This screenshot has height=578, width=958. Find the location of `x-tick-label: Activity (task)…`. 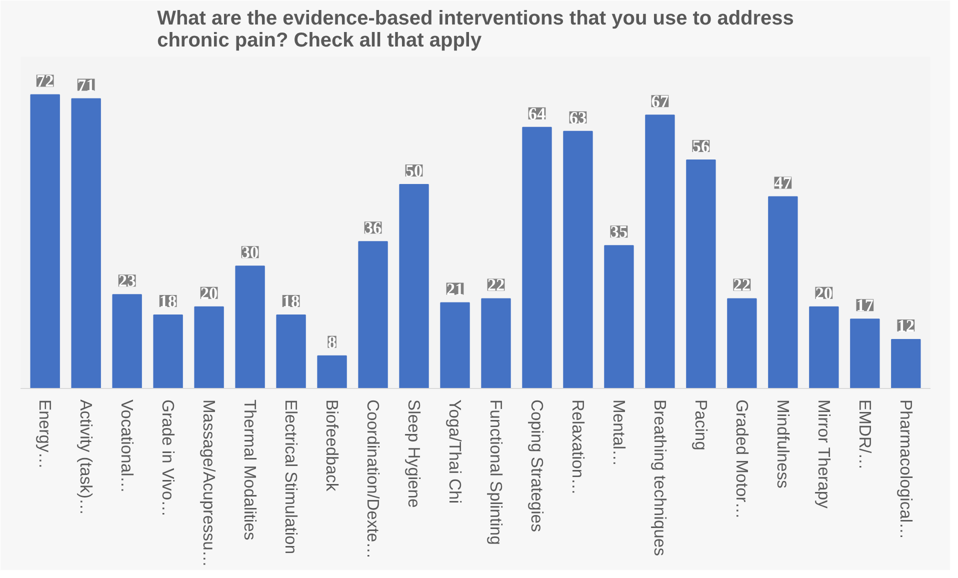

x-tick-label: Activity (task)… is located at coordinates (86, 458).